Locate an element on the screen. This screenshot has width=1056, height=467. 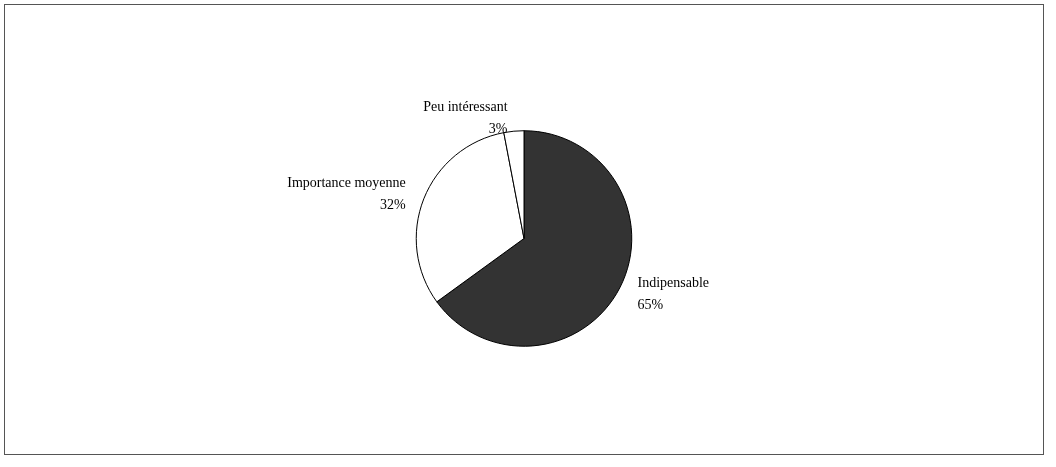
slice-label: Indipensable is located at coordinates (673, 283).